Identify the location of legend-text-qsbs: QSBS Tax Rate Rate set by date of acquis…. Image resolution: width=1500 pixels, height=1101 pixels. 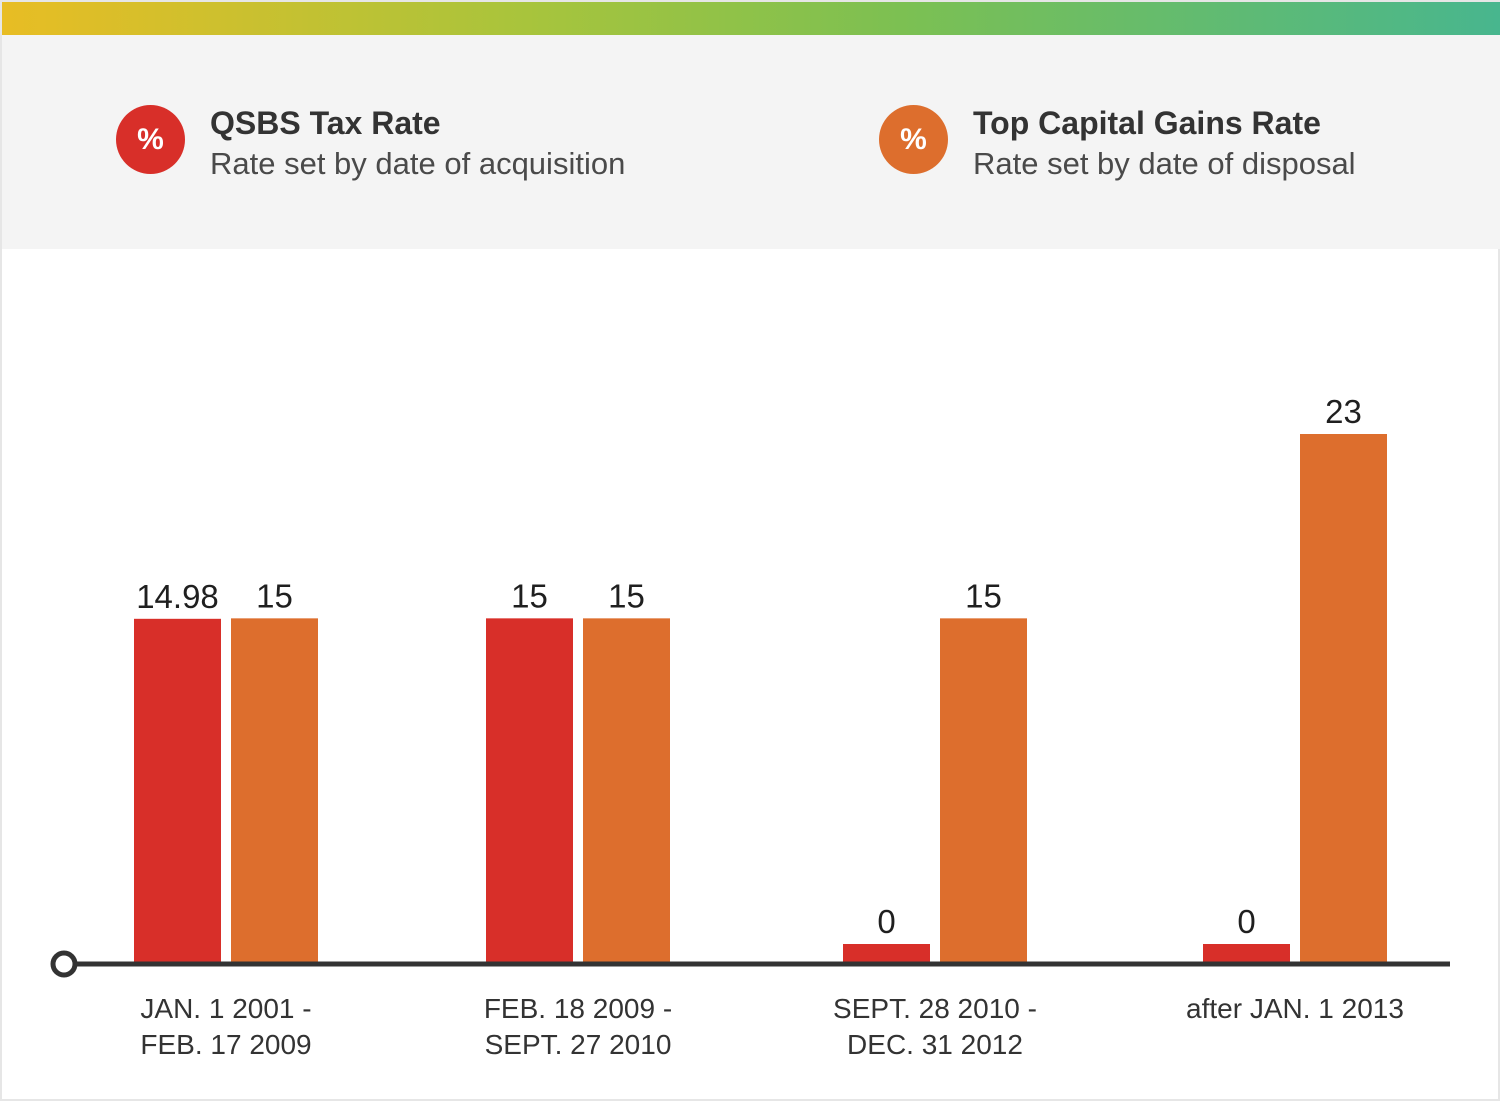
(417, 144).